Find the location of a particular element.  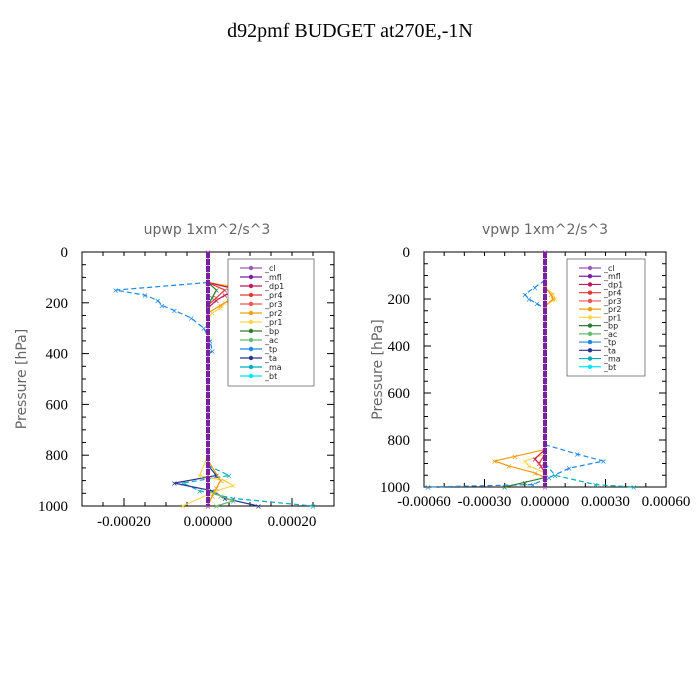

series-line-pr1 is located at coordinates (208, 480).